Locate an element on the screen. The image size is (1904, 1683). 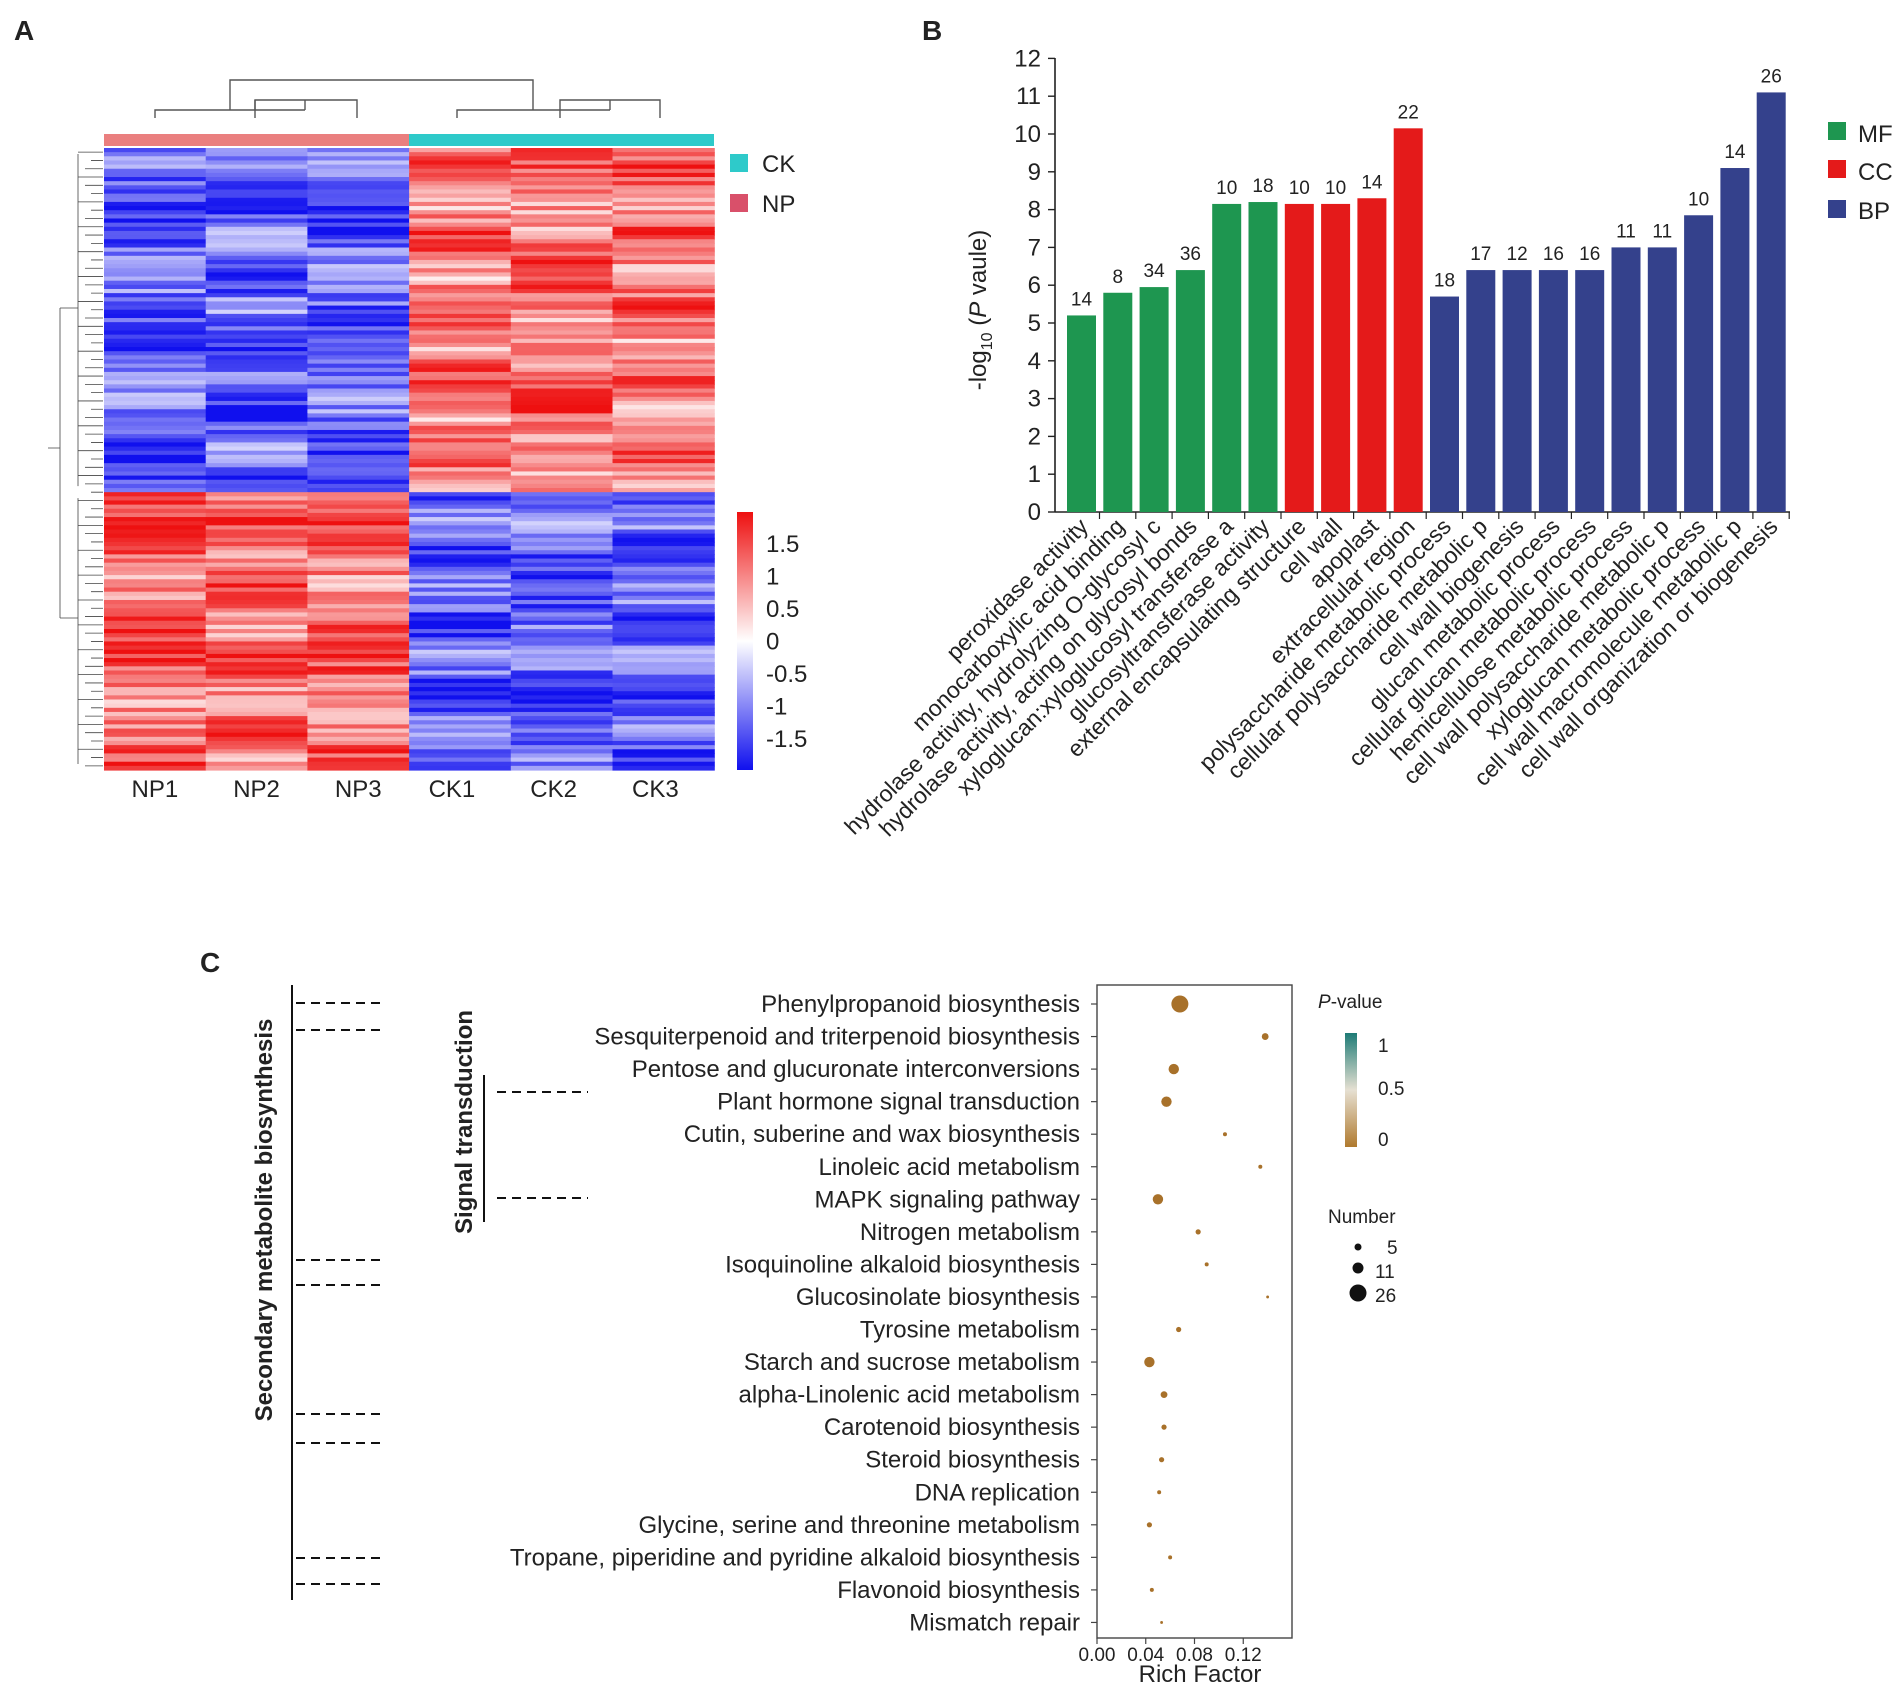
pathway-label: Steroid biosynthesis is located at coordinates (972, 1460).